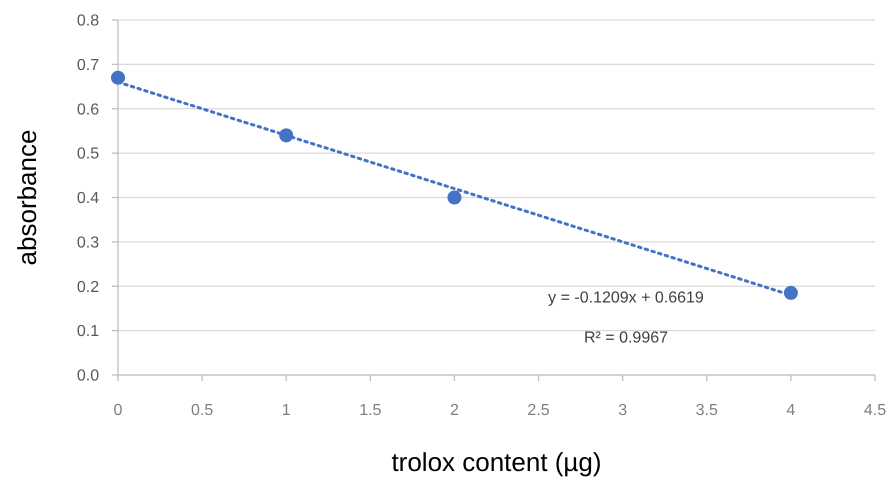 Image resolution: width=891 pixels, height=489 pixels. Describe the element at coordinates (875, 410) in the screenshot. I see `x-tick-label: 4.5` at that location.